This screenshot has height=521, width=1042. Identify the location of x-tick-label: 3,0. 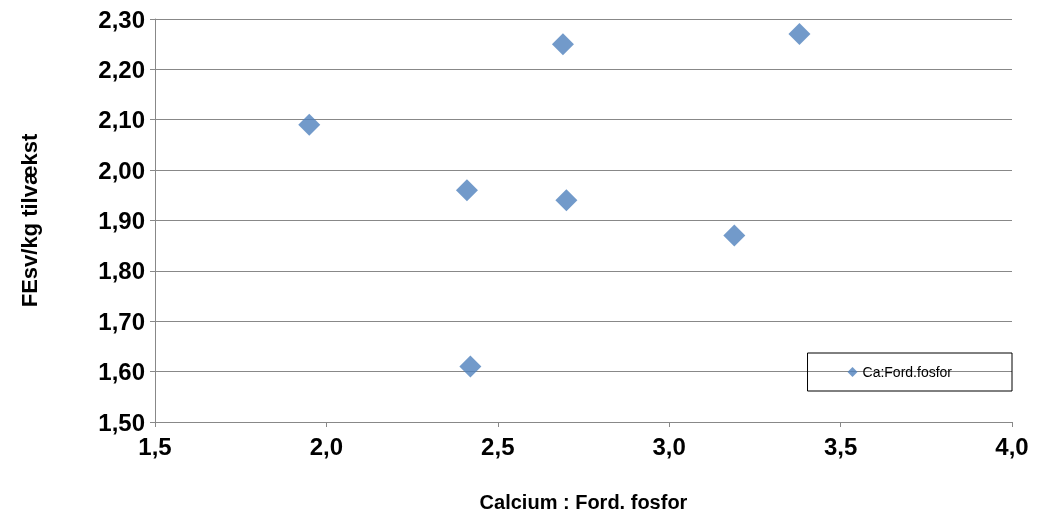
(669, 446).